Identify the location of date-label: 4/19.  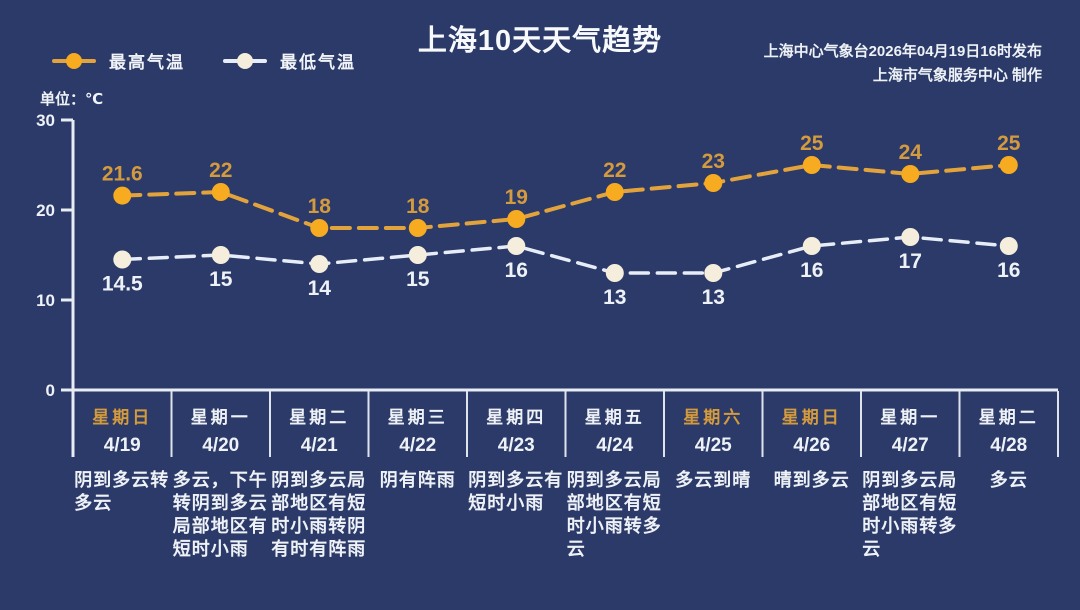
(122, 445).